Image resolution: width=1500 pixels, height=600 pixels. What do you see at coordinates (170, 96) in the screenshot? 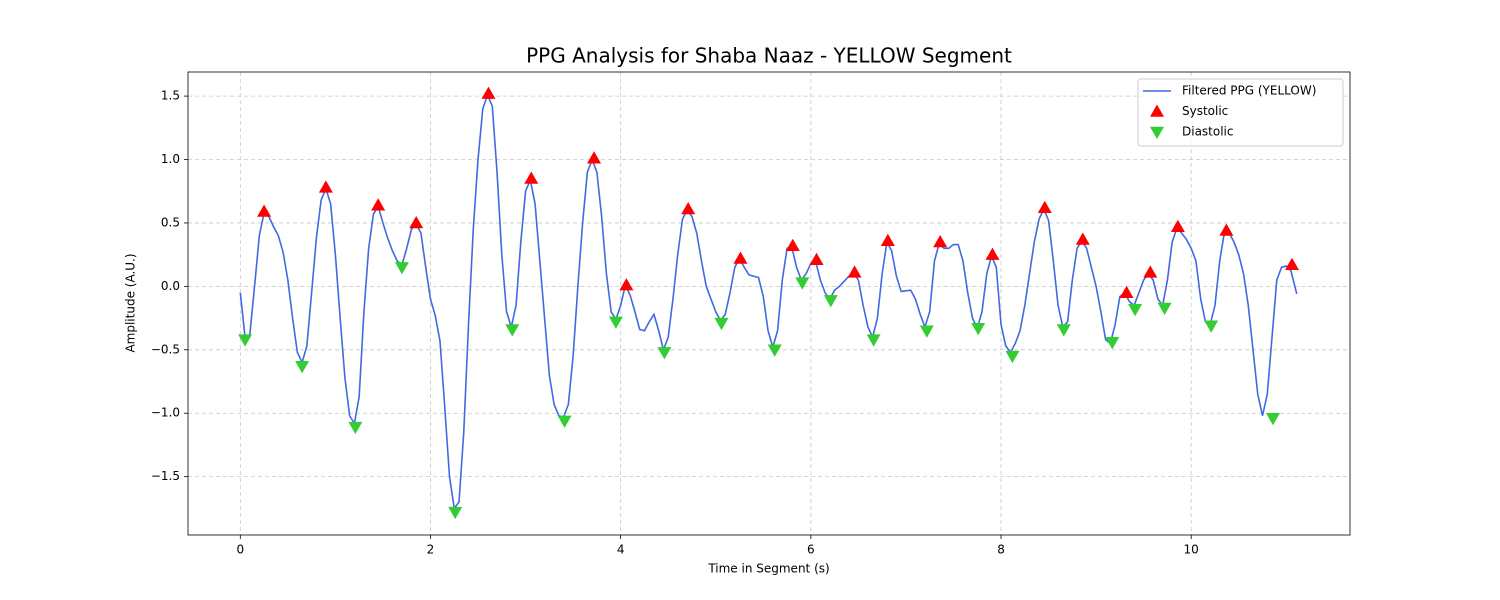
I see `y-tick-label: 1.5` at bounding box center [170, 96].